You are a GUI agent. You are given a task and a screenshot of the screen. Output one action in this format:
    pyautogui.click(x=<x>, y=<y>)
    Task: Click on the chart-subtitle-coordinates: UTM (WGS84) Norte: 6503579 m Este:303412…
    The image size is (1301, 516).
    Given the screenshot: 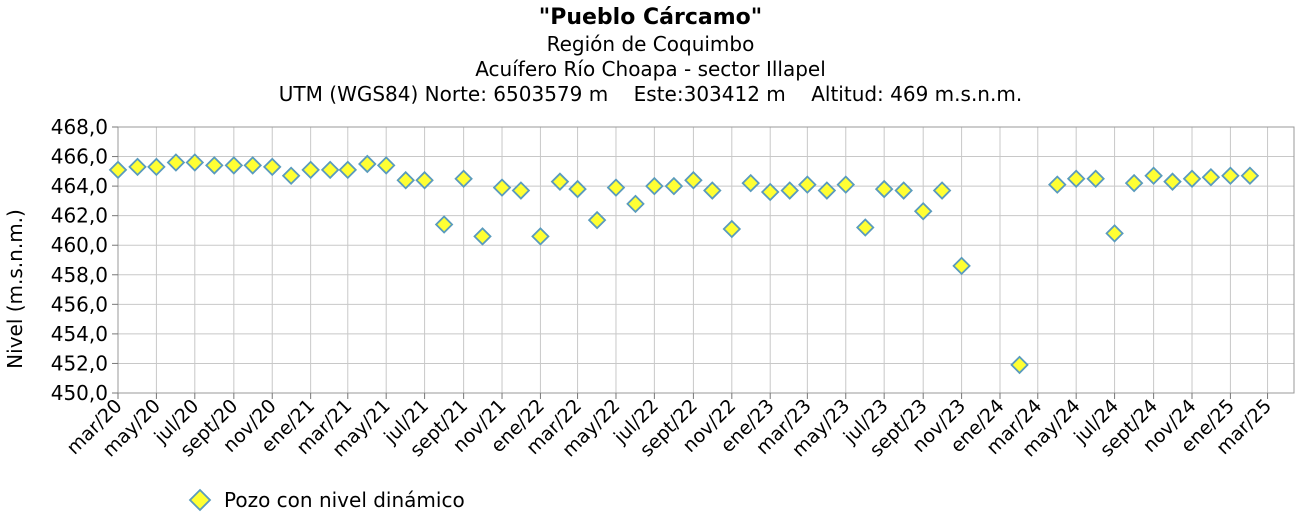 What is the action you would take?
    pyautogui.click(x=650, y=94)
    